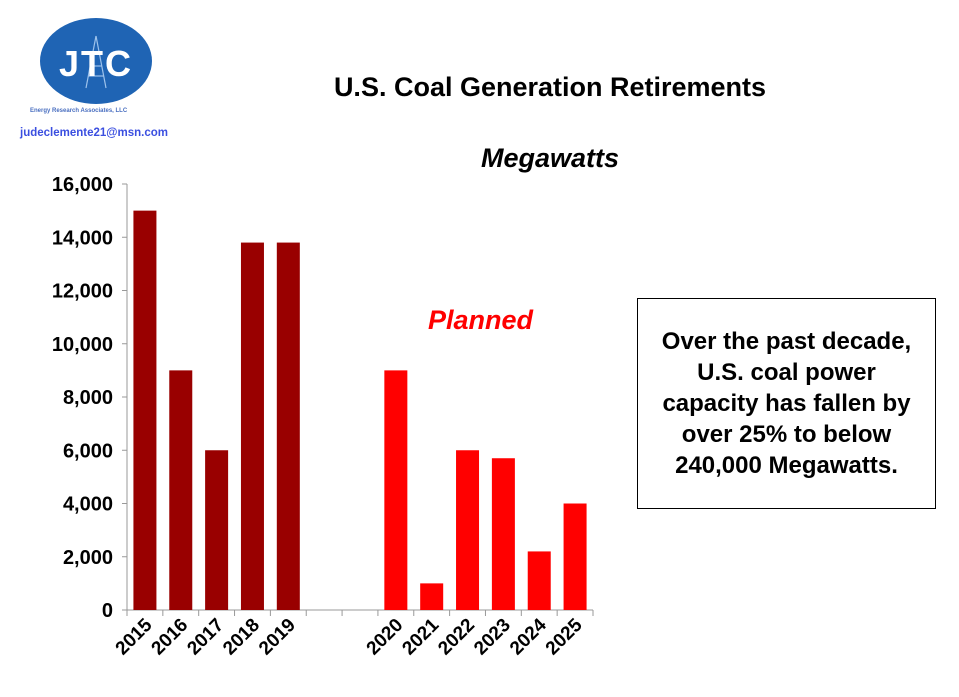 Image resolution: width=959 pixels, height=697 pixels. I want to click on x-tick-label: 2017, so click(205, 637).